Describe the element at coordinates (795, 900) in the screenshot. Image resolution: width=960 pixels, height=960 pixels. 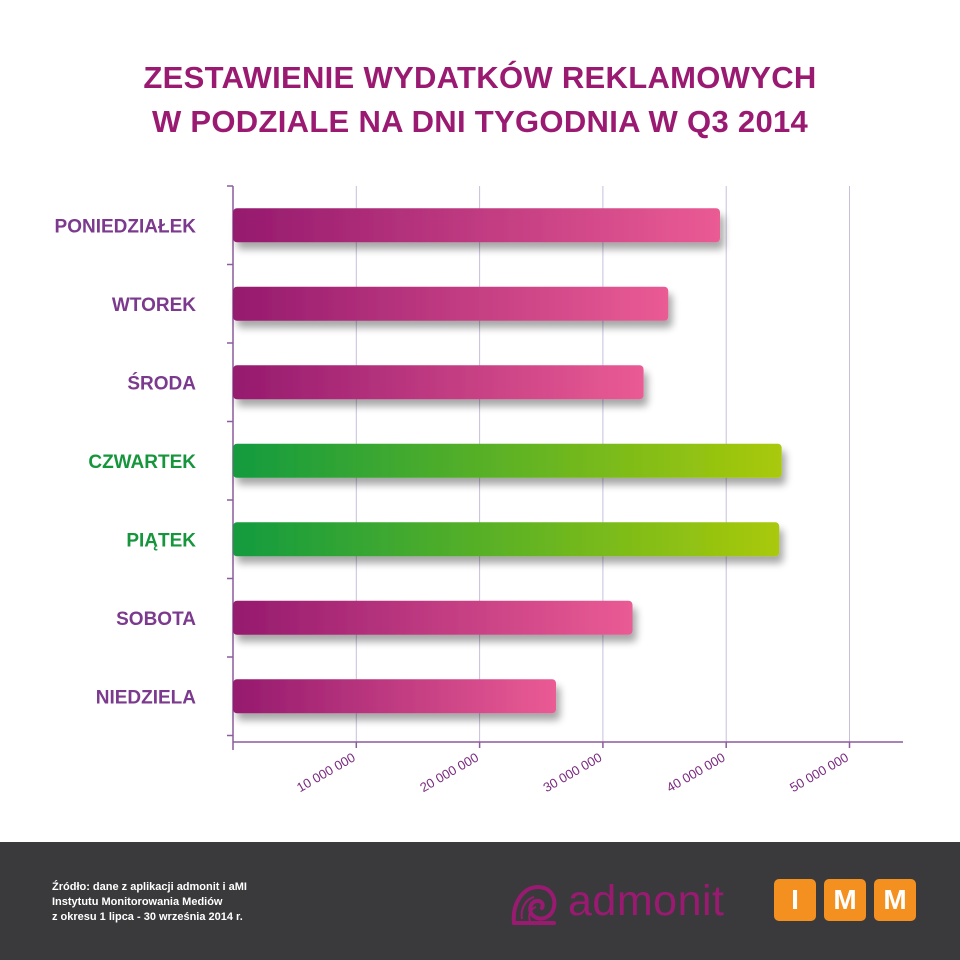
I see `imm-letter-i: I` at that location.